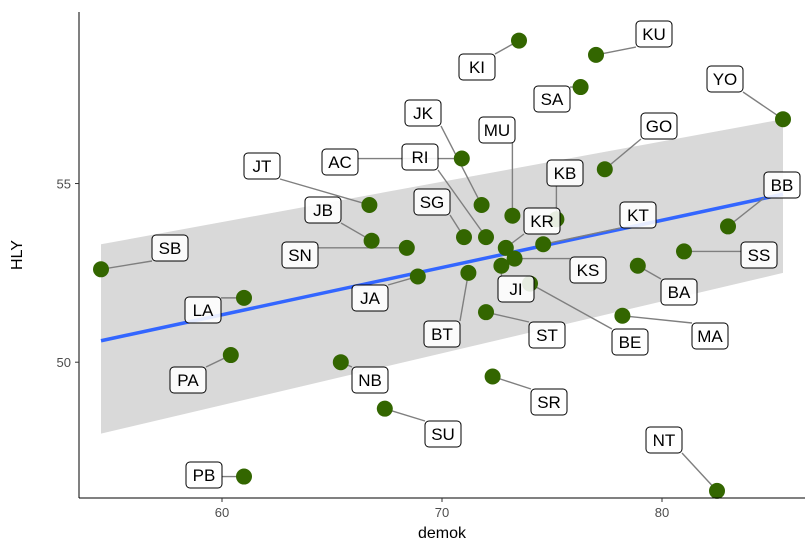  What do you see at coordinates (442, 533) in the screenshot?
I see `x-axis-title: demok` at bounding box center [442, 533].